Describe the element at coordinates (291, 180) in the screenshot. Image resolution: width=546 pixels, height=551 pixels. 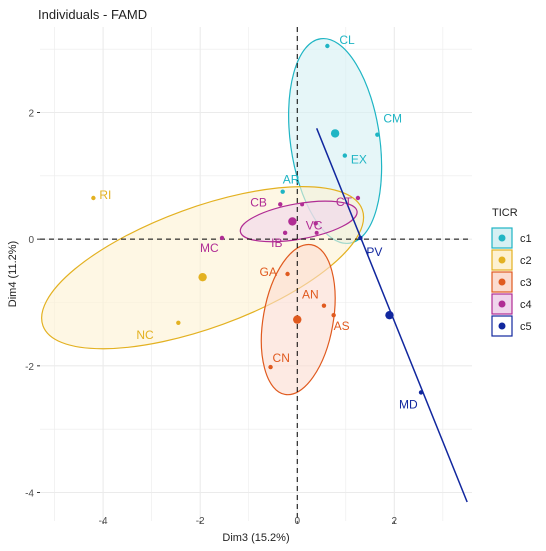
I see `point-label-AR: AR` at that location.